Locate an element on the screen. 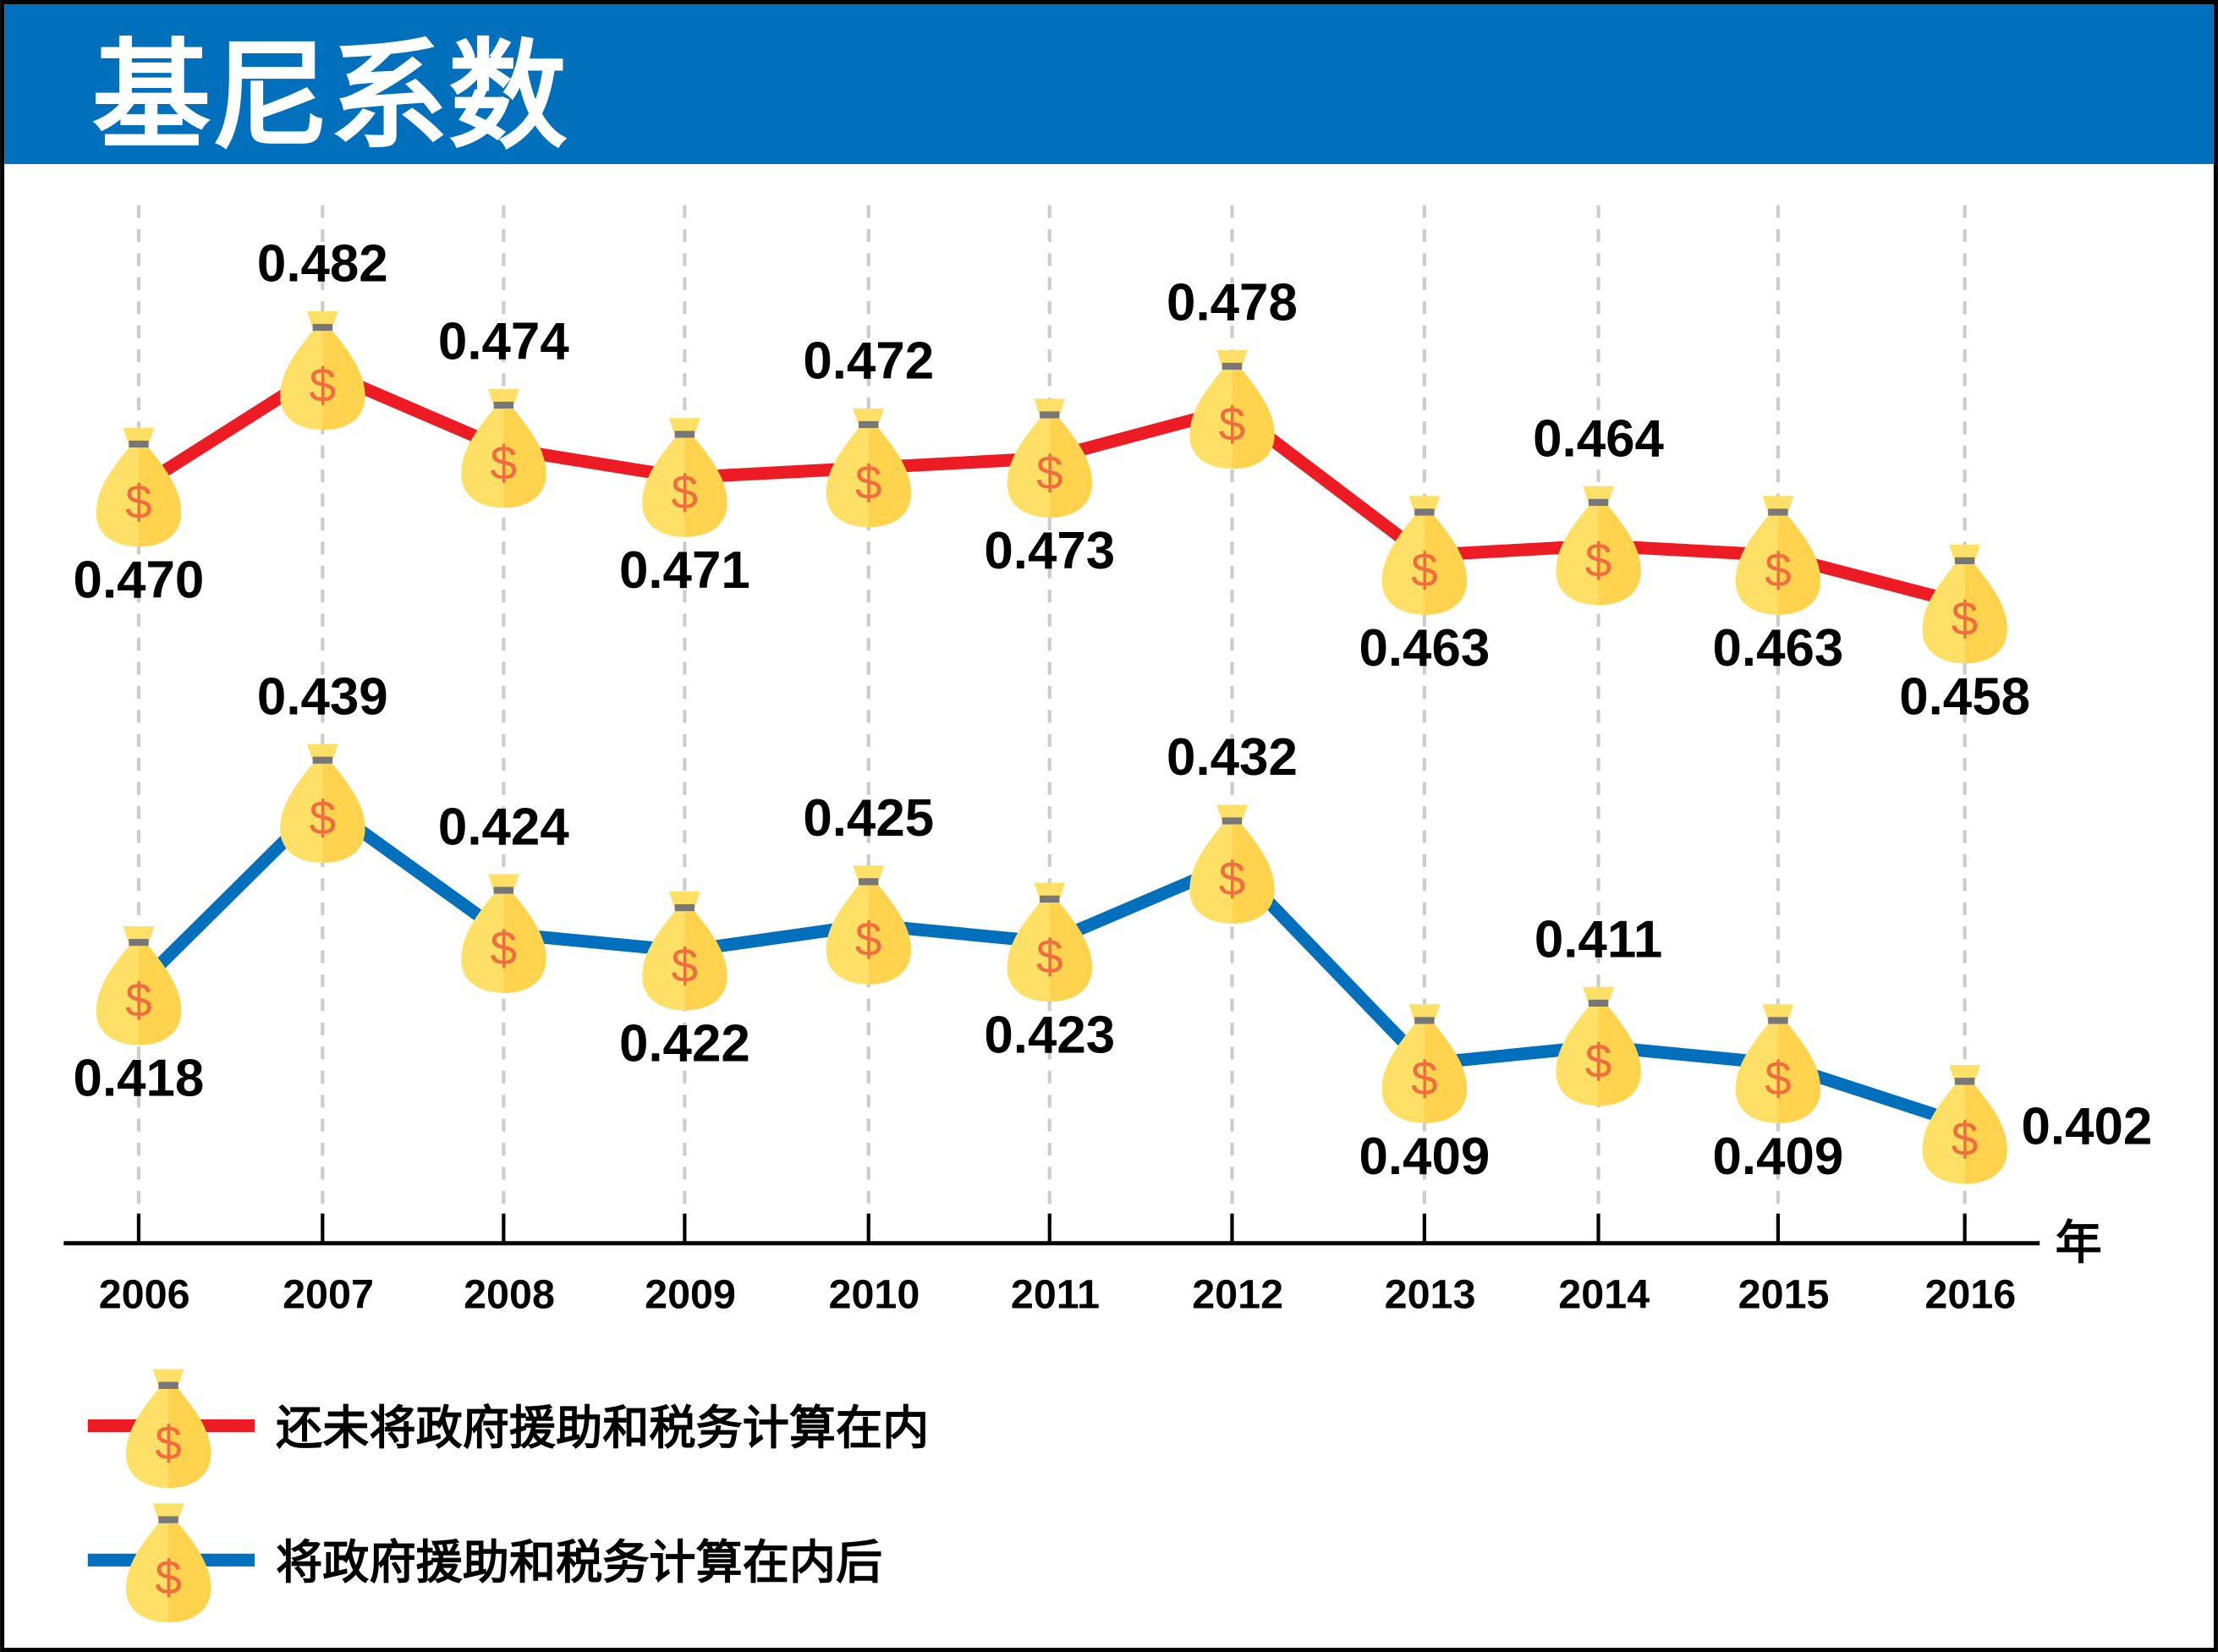 The width and height of the screenshot is (2218, 1652). x-tick-label: 2015 is located at coordinates (1784, 1295).